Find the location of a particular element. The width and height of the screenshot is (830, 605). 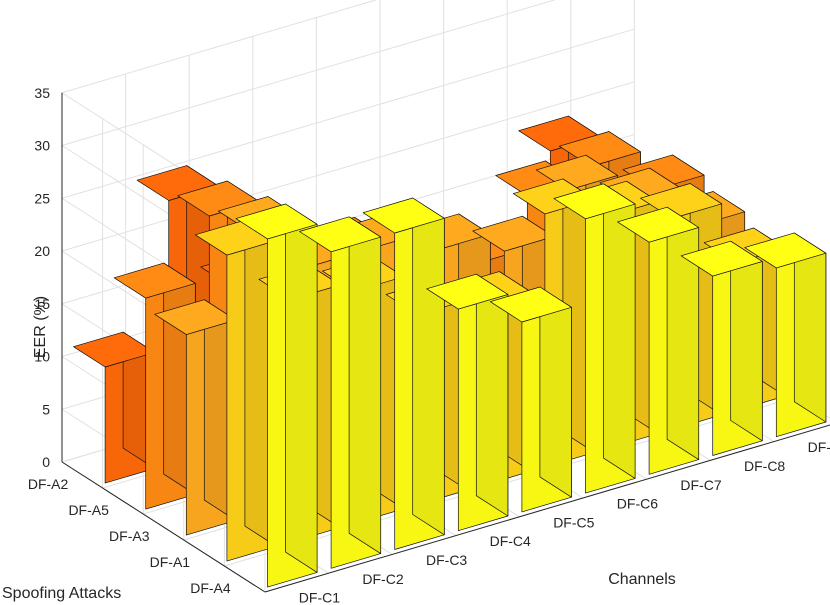

x-tick-label: DF-C2 is located at coordinates (382, 579).